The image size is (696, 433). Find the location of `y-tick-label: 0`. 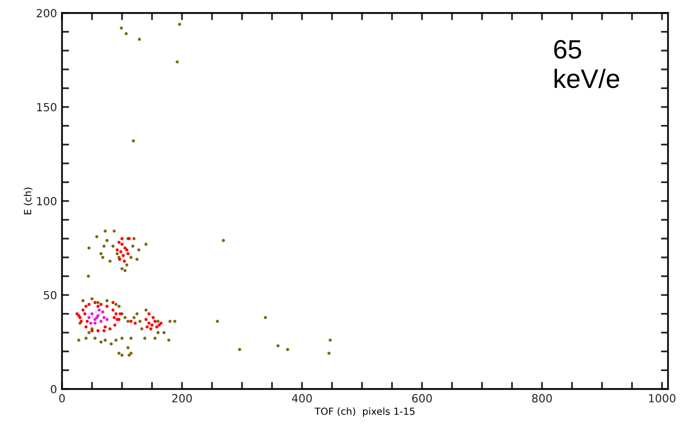

y-tick-label: 0 is located at coordinates (53, 389).